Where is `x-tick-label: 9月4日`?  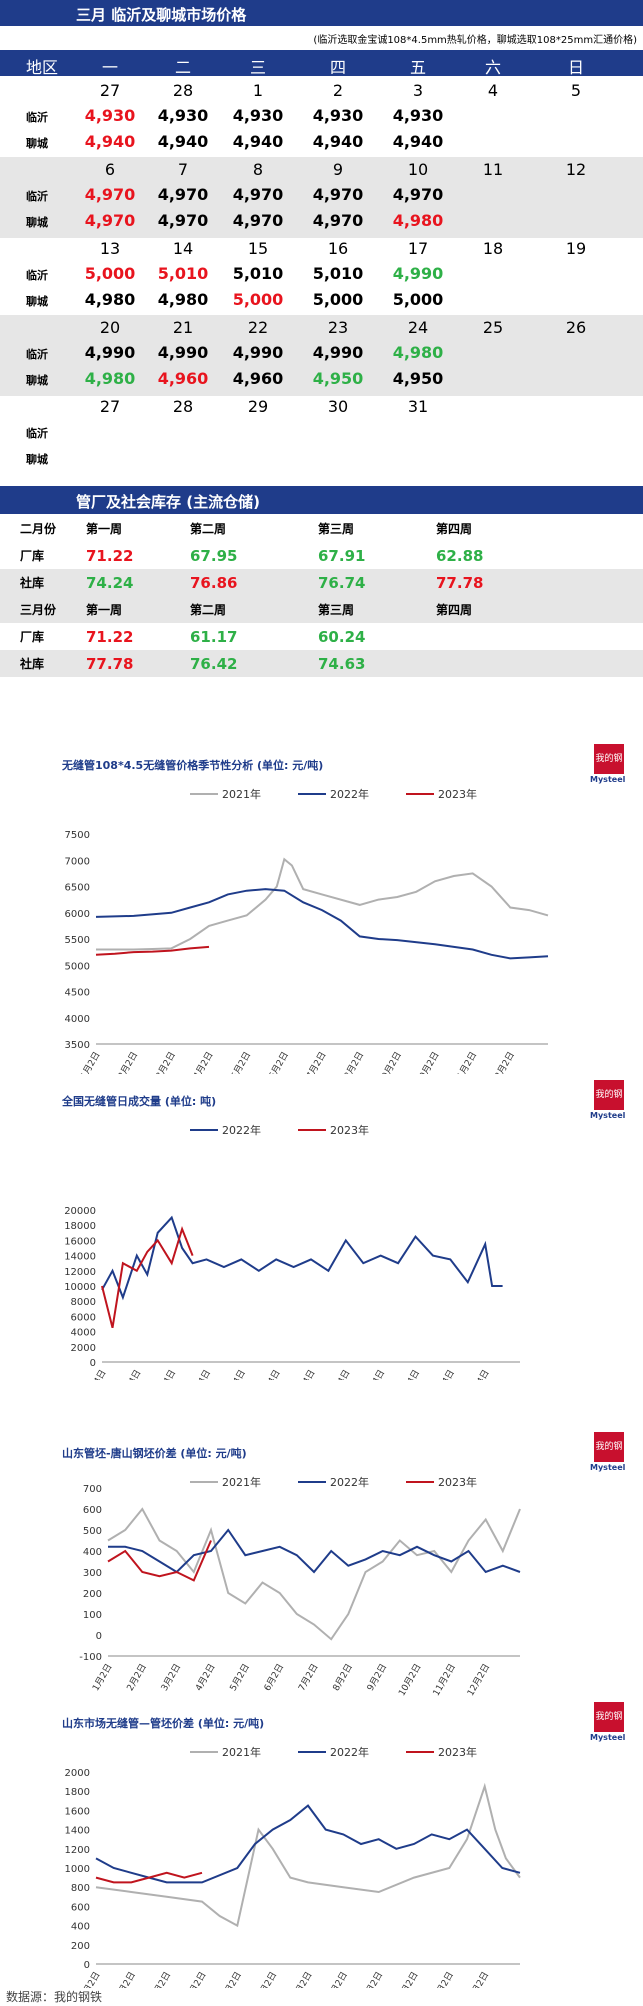 x-tick-label: 9月4日 is located at coordinates (375, 1374).